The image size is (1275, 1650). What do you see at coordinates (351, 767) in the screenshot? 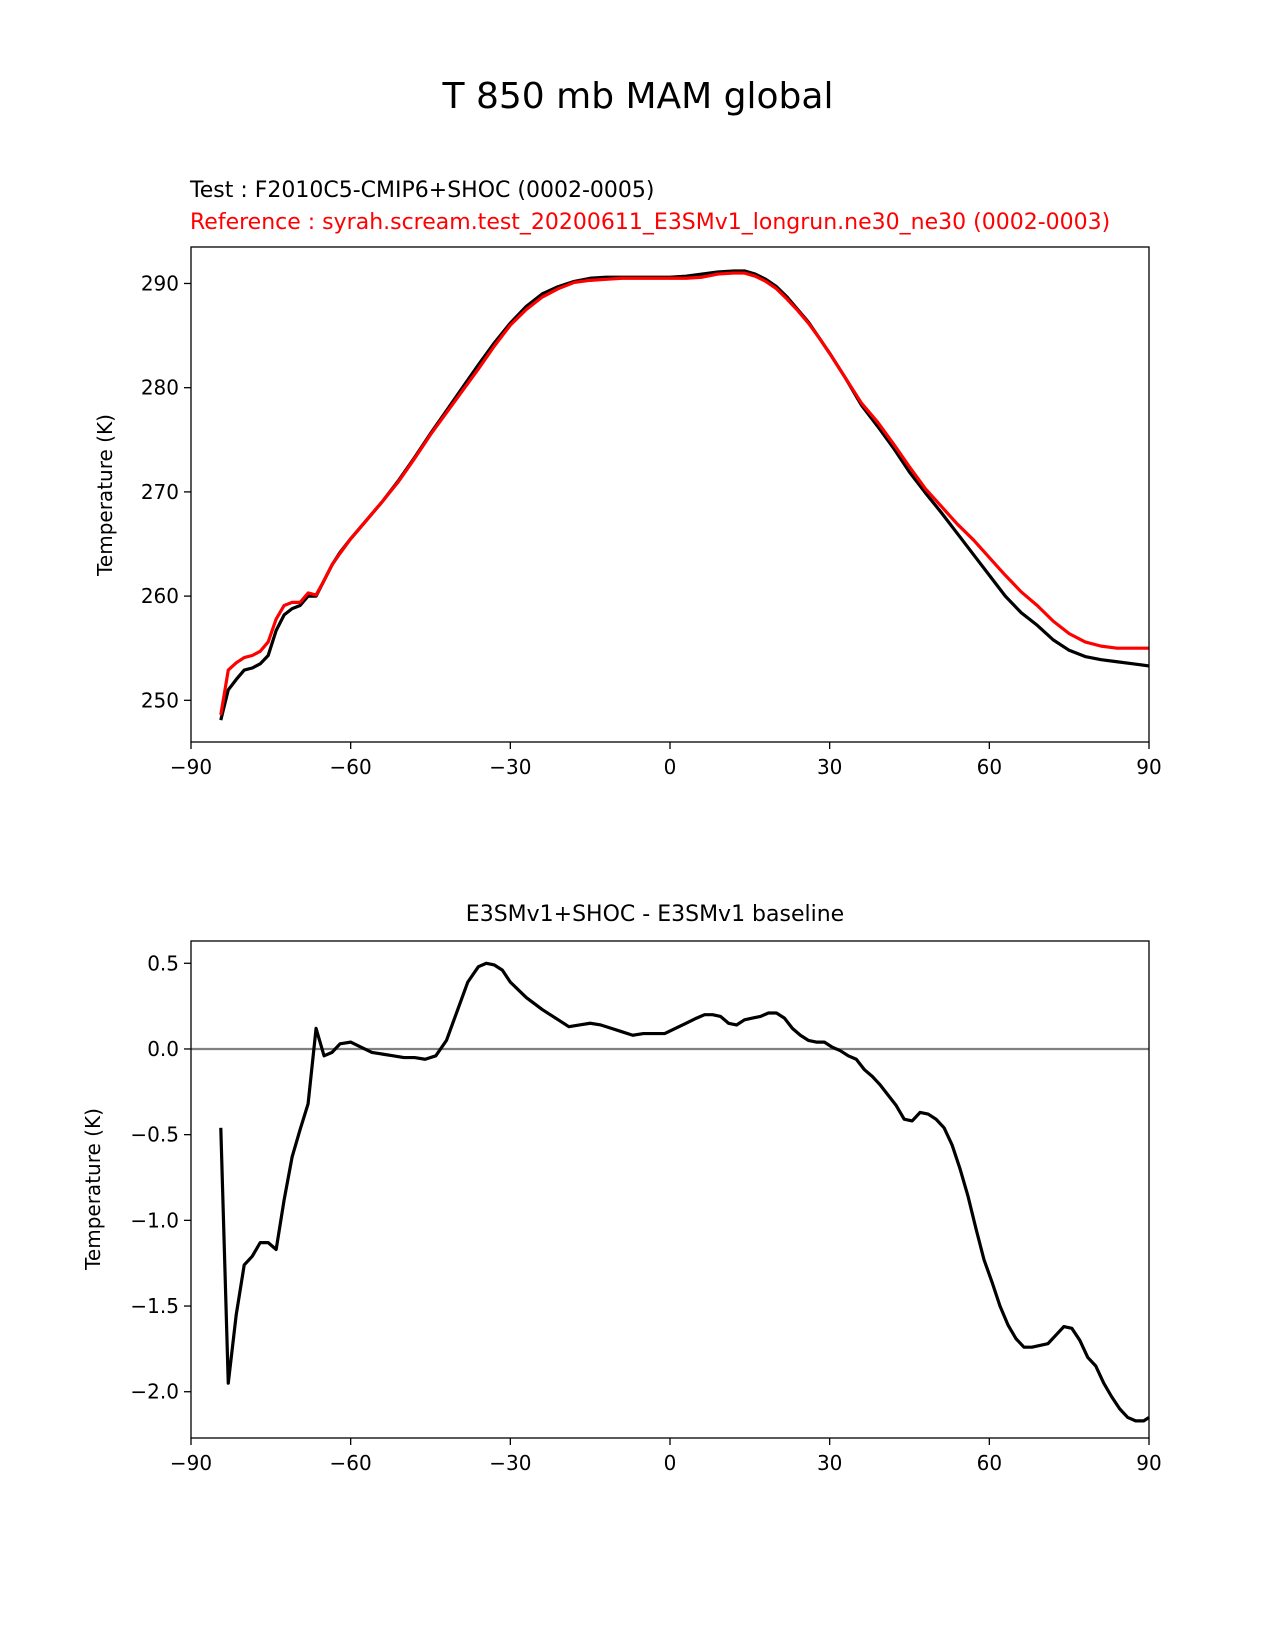
I see `top-x-tick-label: −60` at bounding box center [351, 767].